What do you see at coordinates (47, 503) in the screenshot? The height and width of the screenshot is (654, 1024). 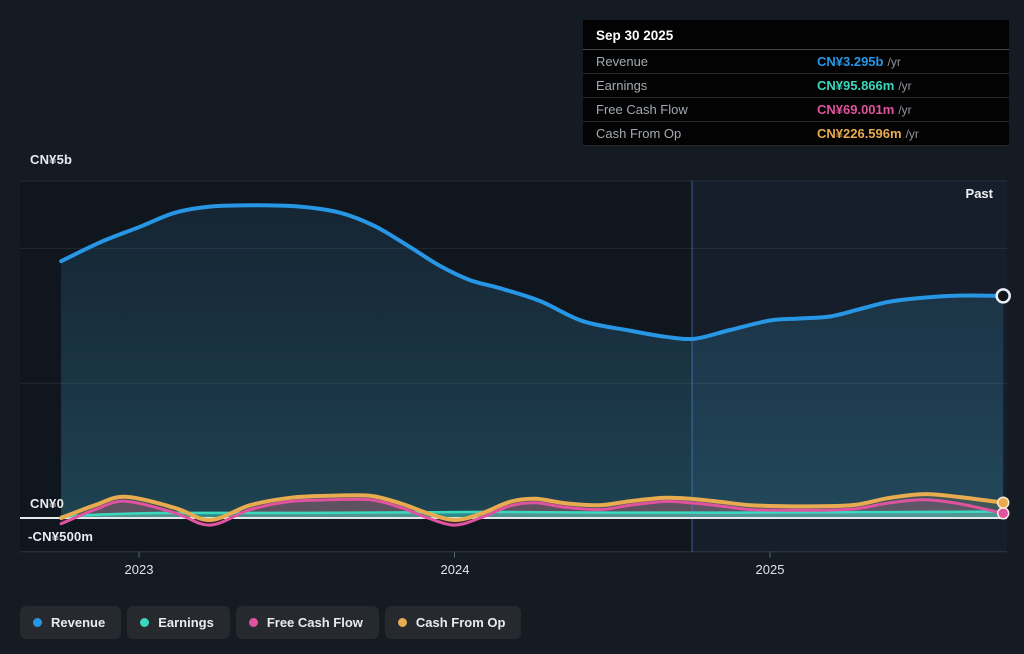 I see `y-axis-label-zero: CN¥0` at bounding box center [47, 503].